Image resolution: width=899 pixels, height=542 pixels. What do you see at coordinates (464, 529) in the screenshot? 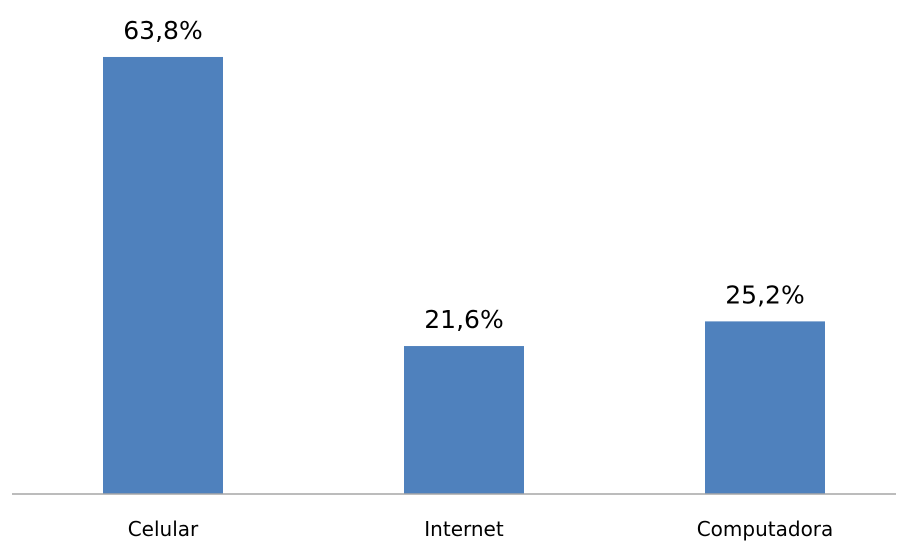
I see `category-label-internet: Internet` at bounding box center [464, 529].